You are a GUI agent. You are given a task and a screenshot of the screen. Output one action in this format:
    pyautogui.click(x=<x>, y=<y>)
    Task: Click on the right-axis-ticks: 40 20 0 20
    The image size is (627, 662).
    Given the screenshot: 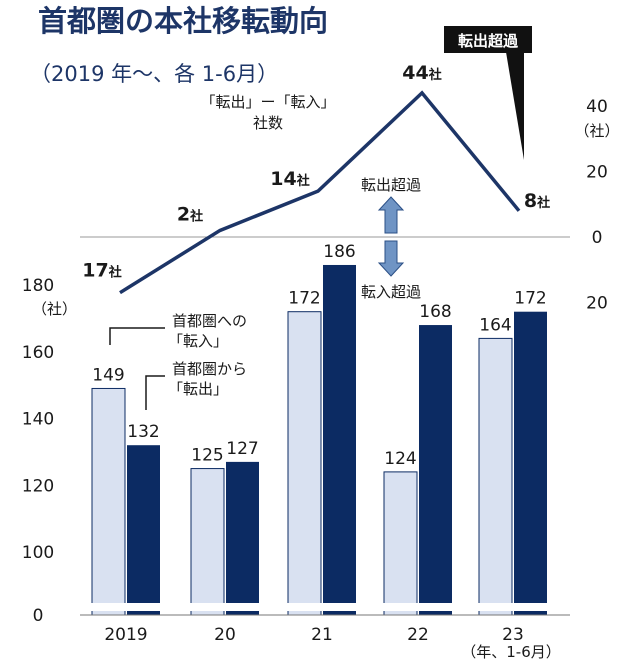 What is the action you would take?
    pyautogui.click(x=597, y=205)
    